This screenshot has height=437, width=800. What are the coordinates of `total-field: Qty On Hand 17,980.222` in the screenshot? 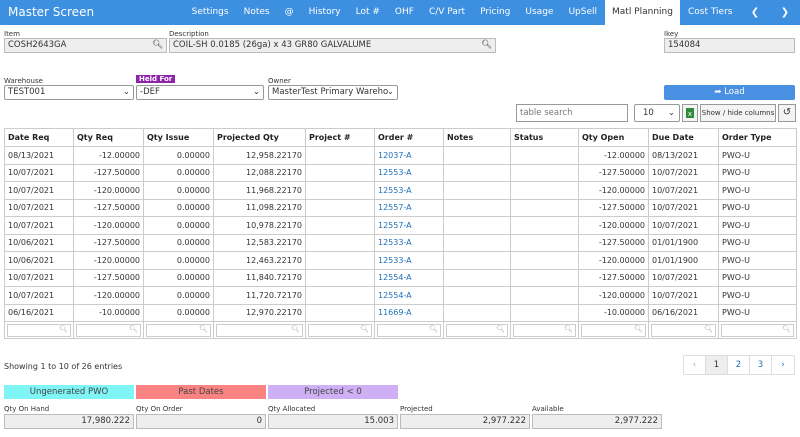 It's located at (69, 417).